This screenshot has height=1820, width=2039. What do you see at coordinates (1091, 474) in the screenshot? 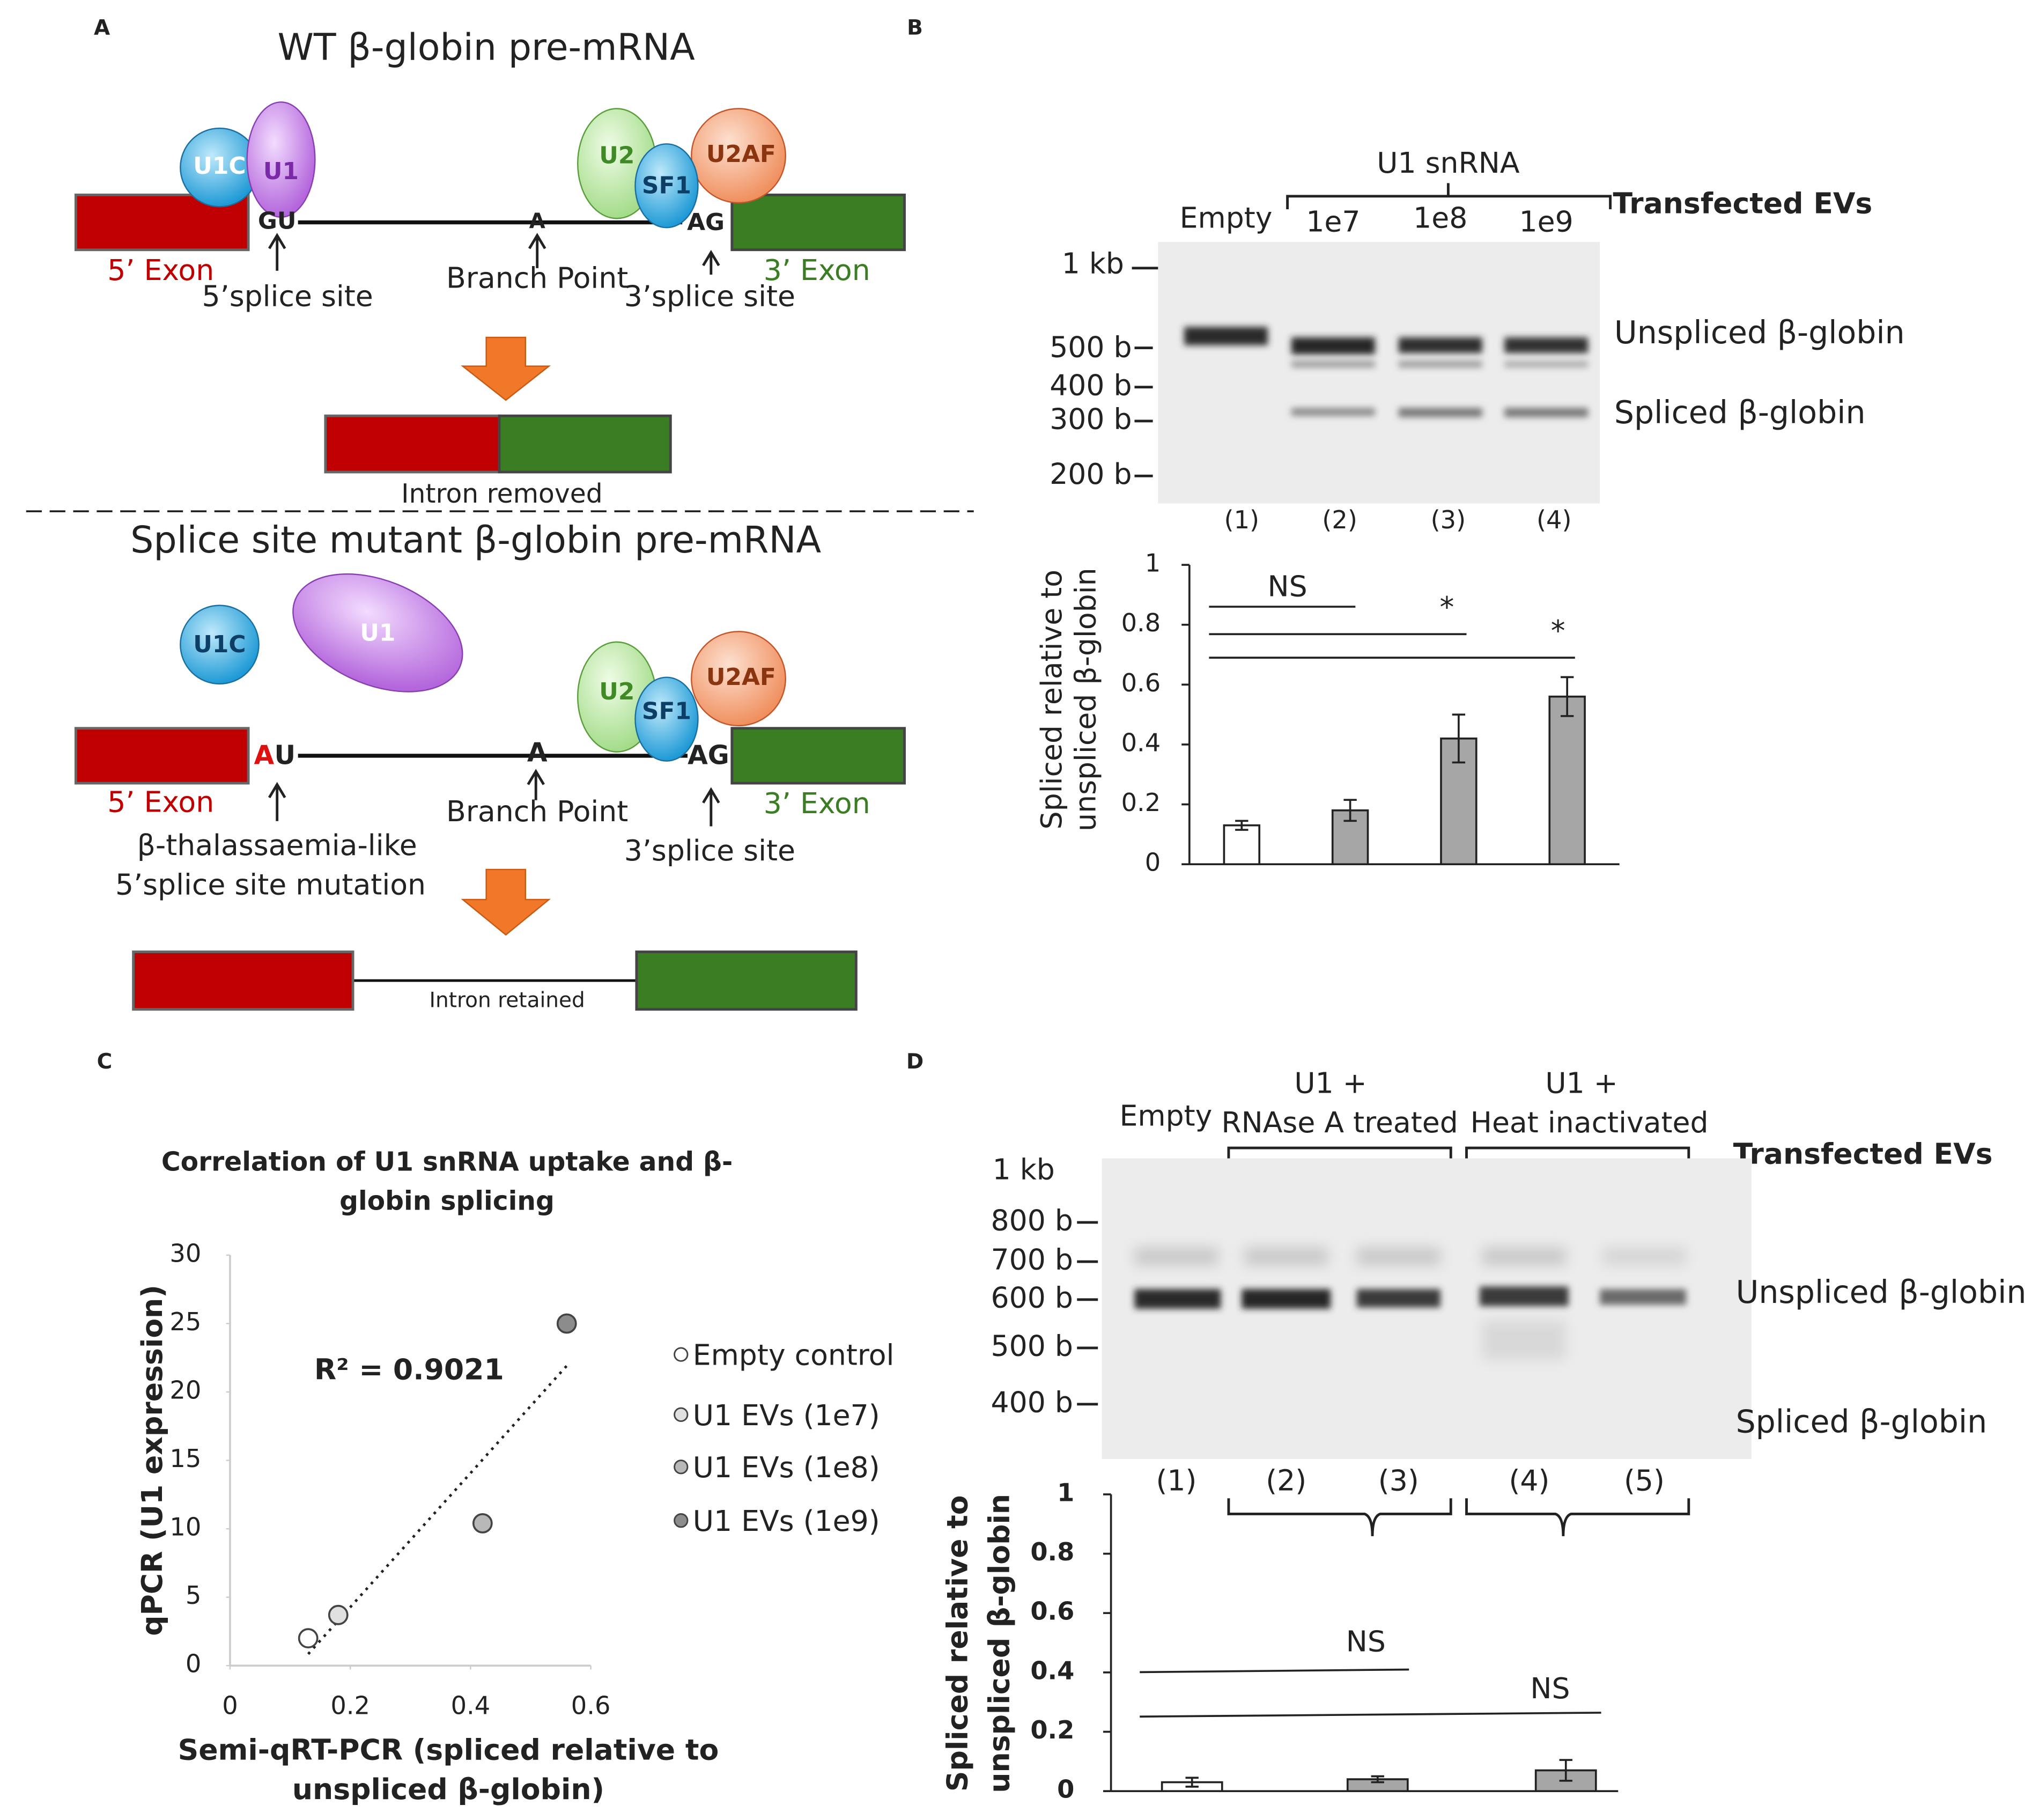
I see `marker-label: 200 b` at bounding box center [1091, 474].